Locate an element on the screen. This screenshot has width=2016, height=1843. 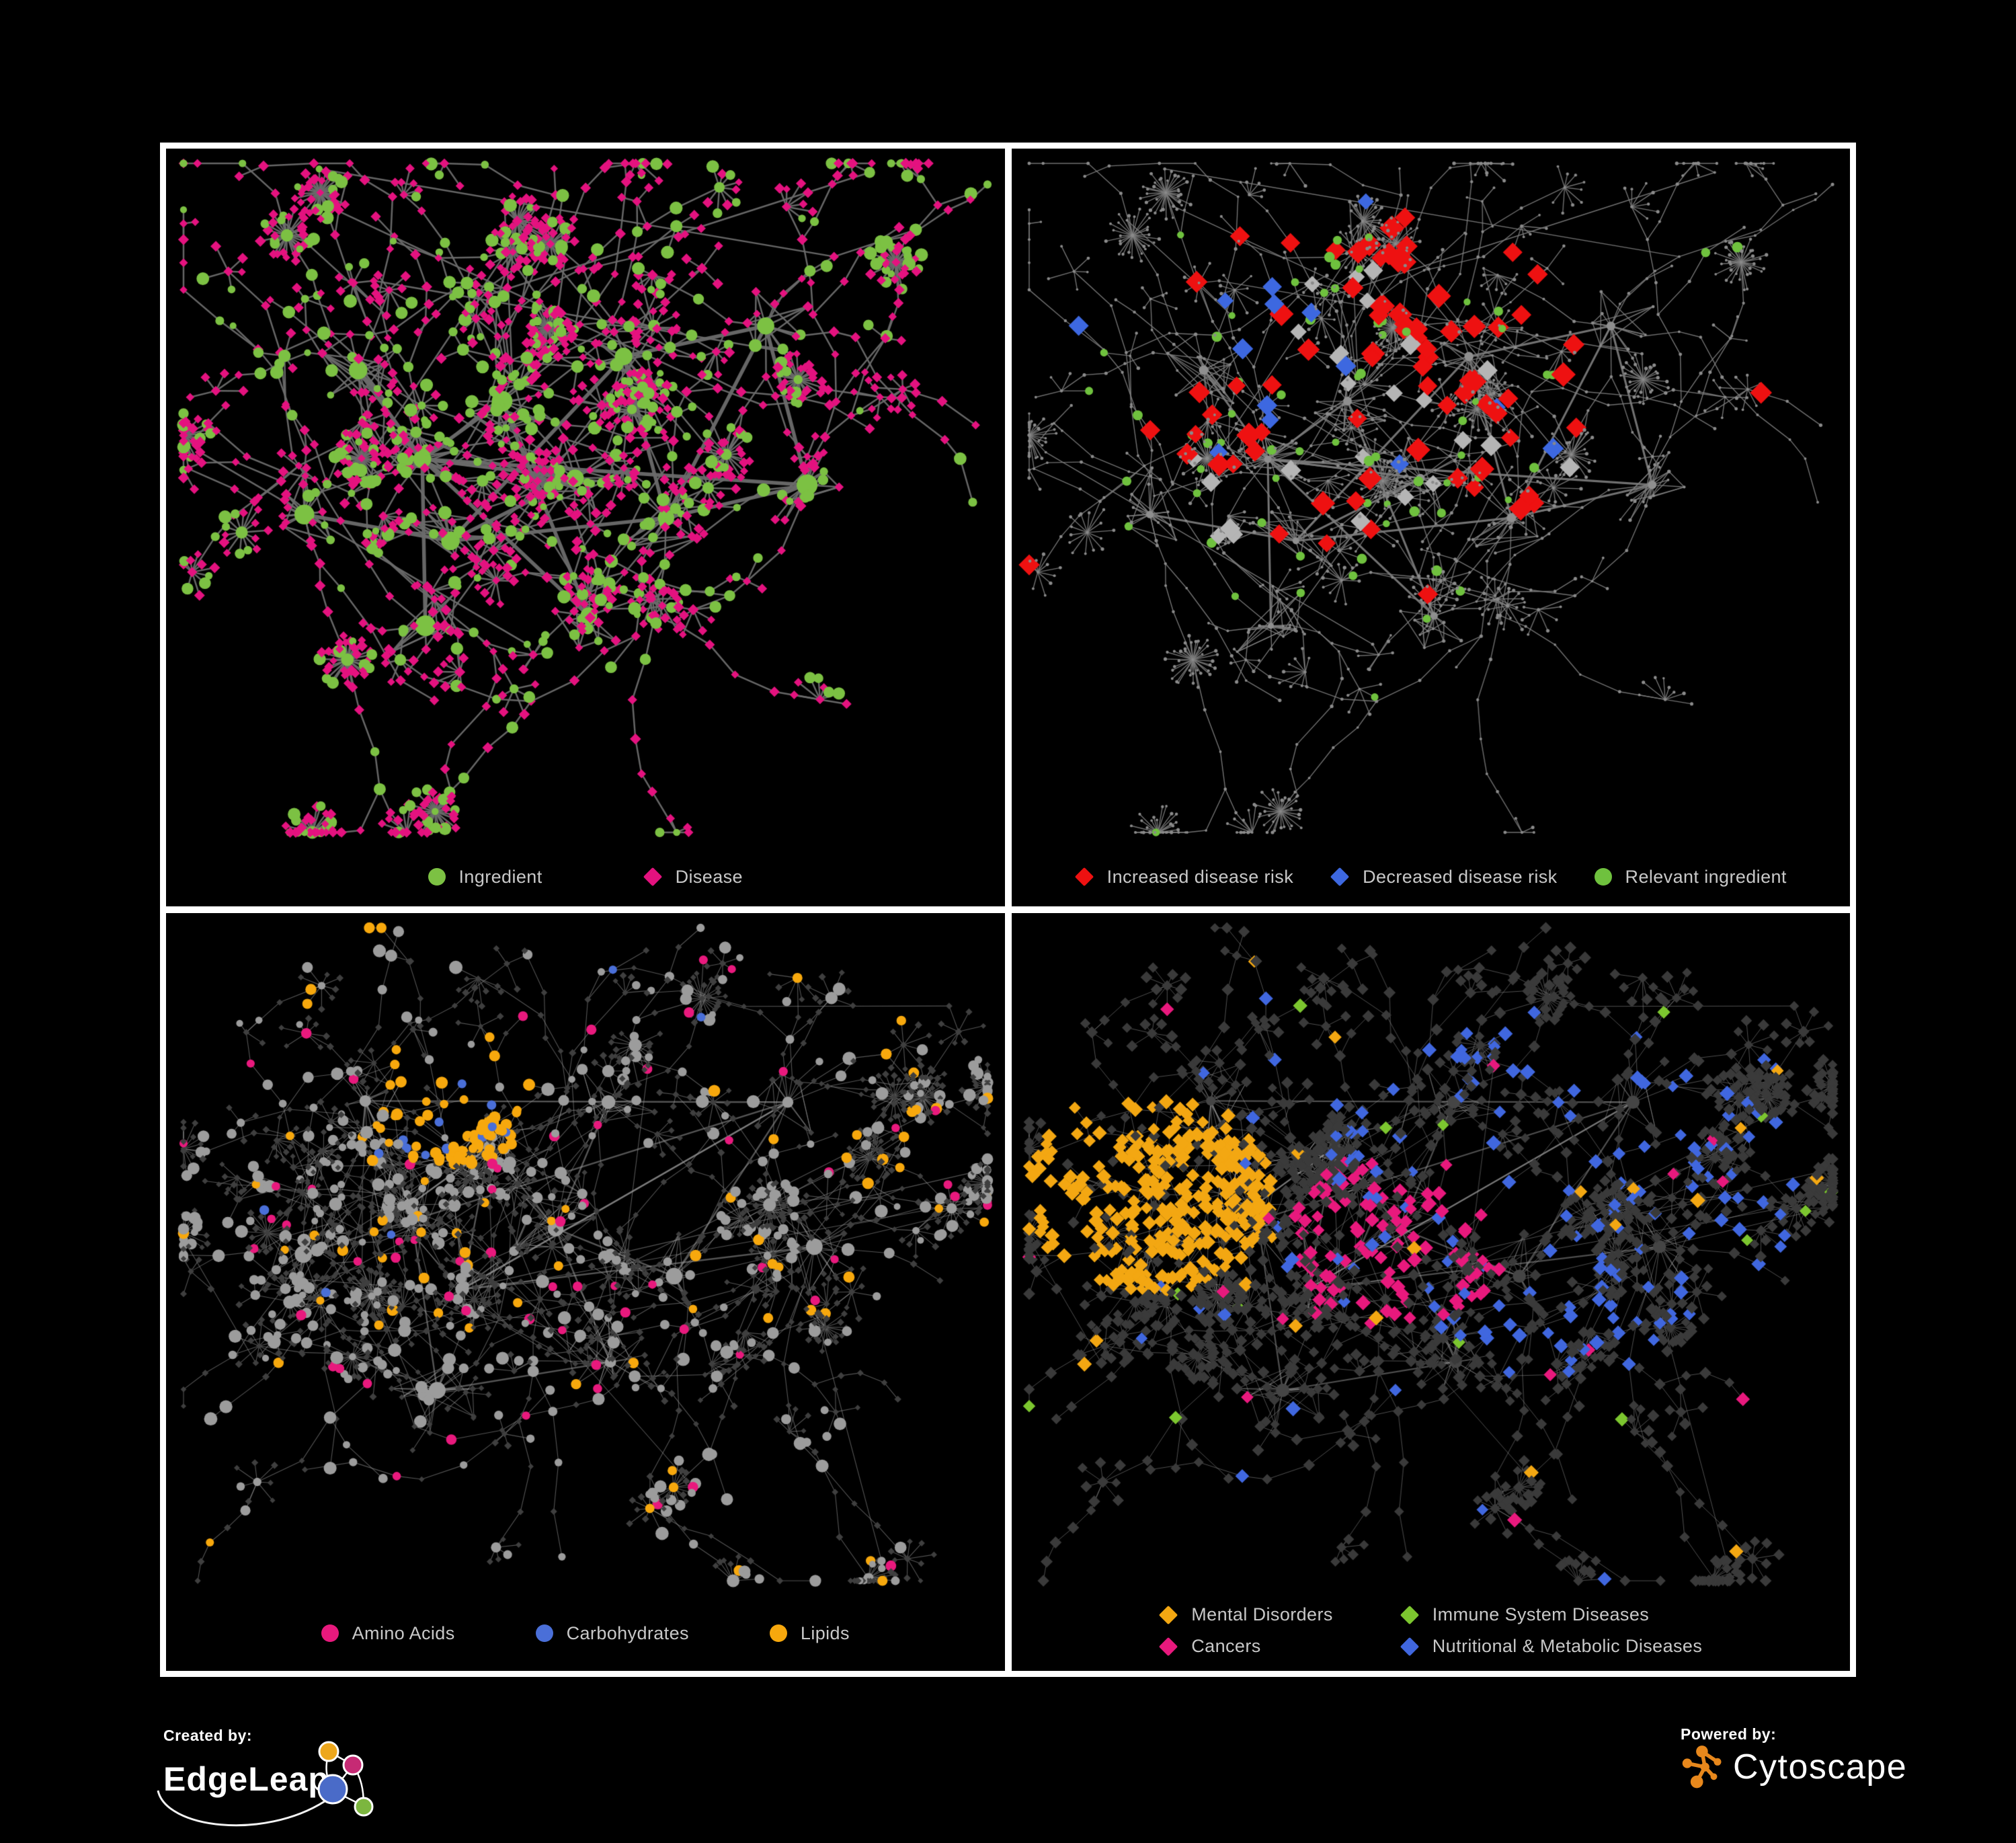
cytoscape-credit: Powered by: Cytoscape is located at coordinates (1794, 1757).